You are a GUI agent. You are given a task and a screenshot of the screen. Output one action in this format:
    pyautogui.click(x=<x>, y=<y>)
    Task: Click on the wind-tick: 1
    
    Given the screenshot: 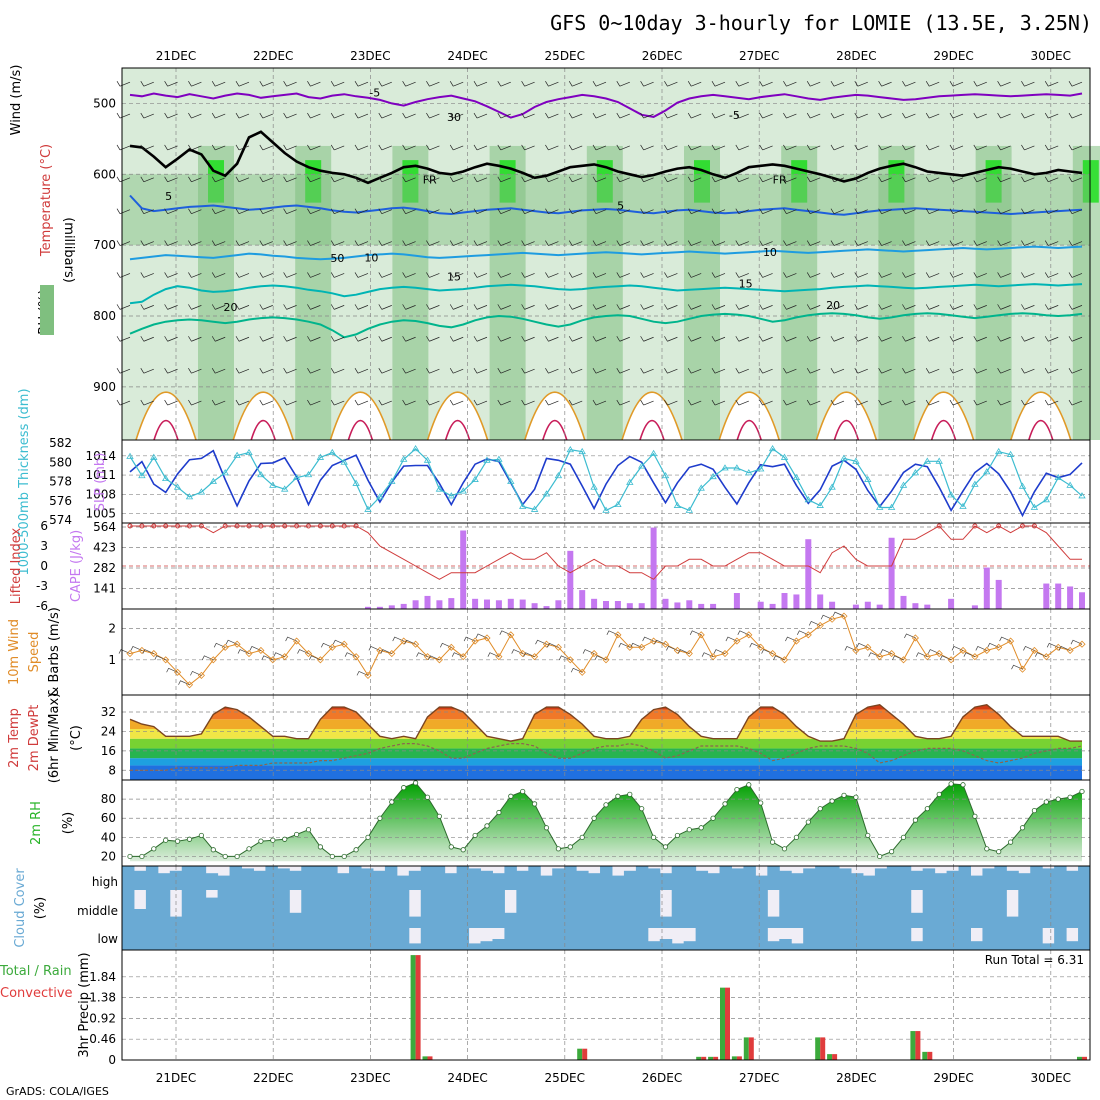 What is the action you would take?
    pyautogui.click(x=112, y=660)
    